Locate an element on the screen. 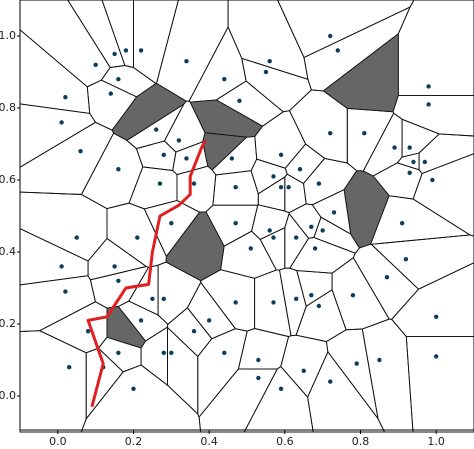 The image size is (474, 449). y-tick-label: 0.4 is located at coordinates (8, 251).